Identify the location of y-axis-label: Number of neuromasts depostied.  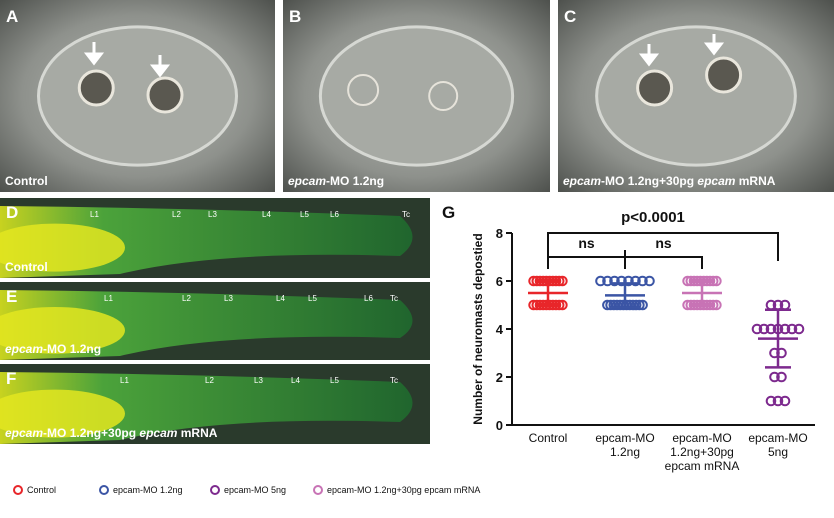
(478, 328).